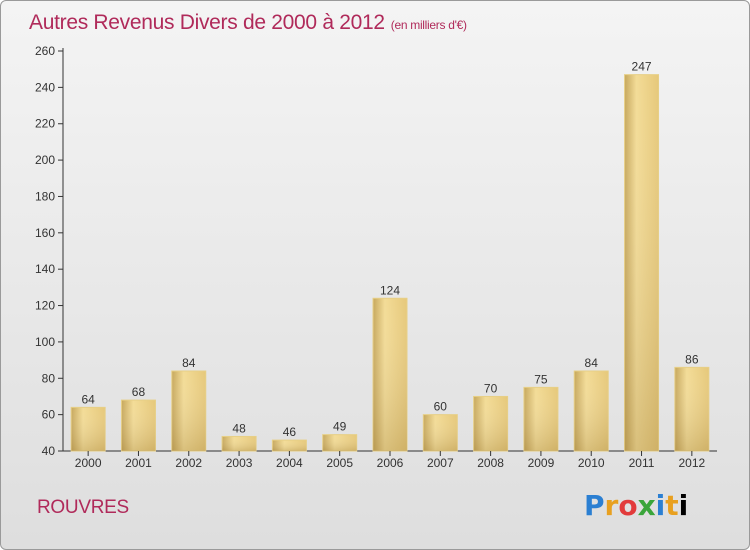  What do you see at coordinates (45, 160) in the screenshot?
I see `y-tick-label: 200` at bounding box center [45, 160].